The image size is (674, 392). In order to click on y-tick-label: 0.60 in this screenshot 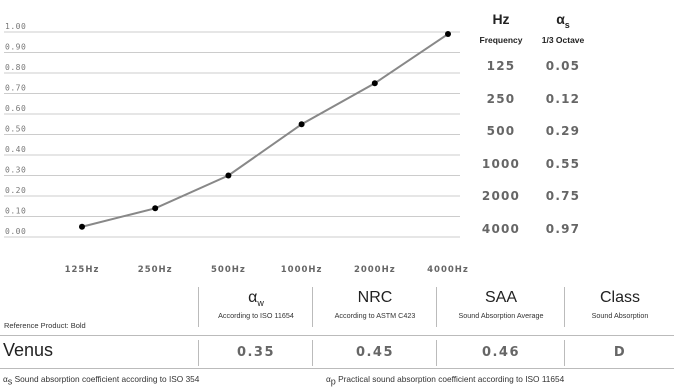, I will do `click(15, 108)`.